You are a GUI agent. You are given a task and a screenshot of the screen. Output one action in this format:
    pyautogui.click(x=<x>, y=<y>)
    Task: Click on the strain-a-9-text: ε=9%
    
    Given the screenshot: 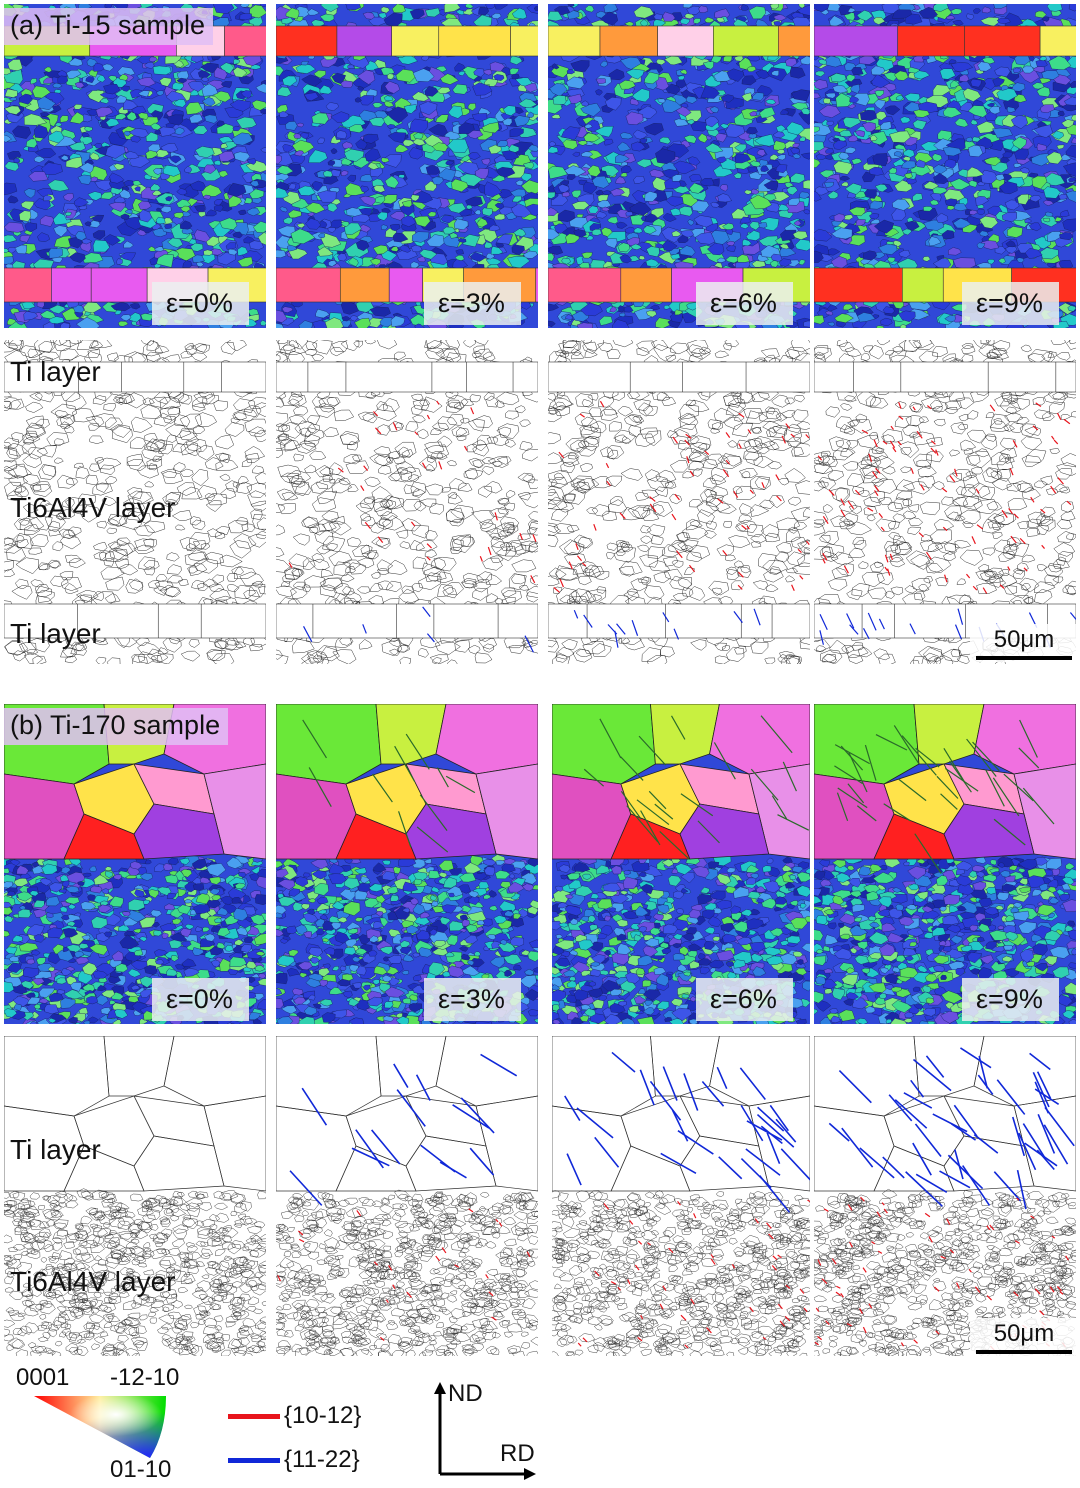 What is the action you would take?
    pyautogui.click(x=1009, y=303)
    